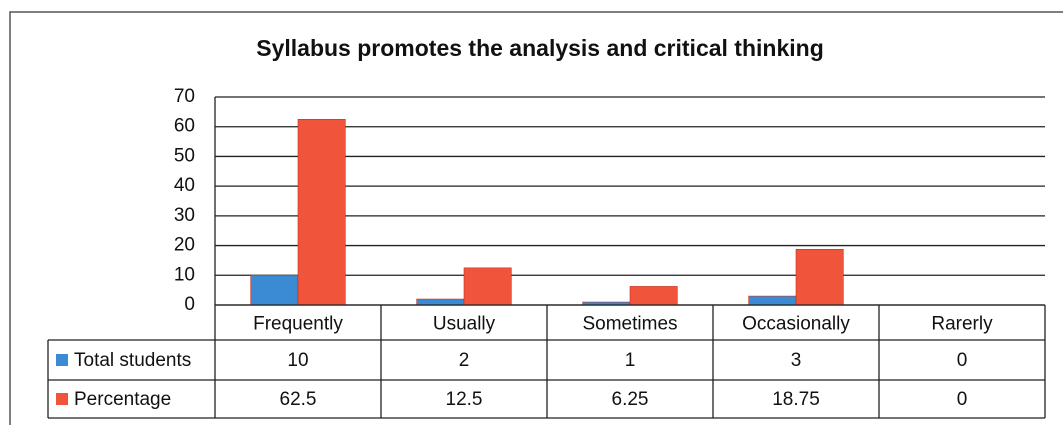 This screenshot has height=425, width=1063. What do you see at coordinates (796, 399) in the screenshot?
I see `table-cell: 18.75` at bounding box center [796, 399].